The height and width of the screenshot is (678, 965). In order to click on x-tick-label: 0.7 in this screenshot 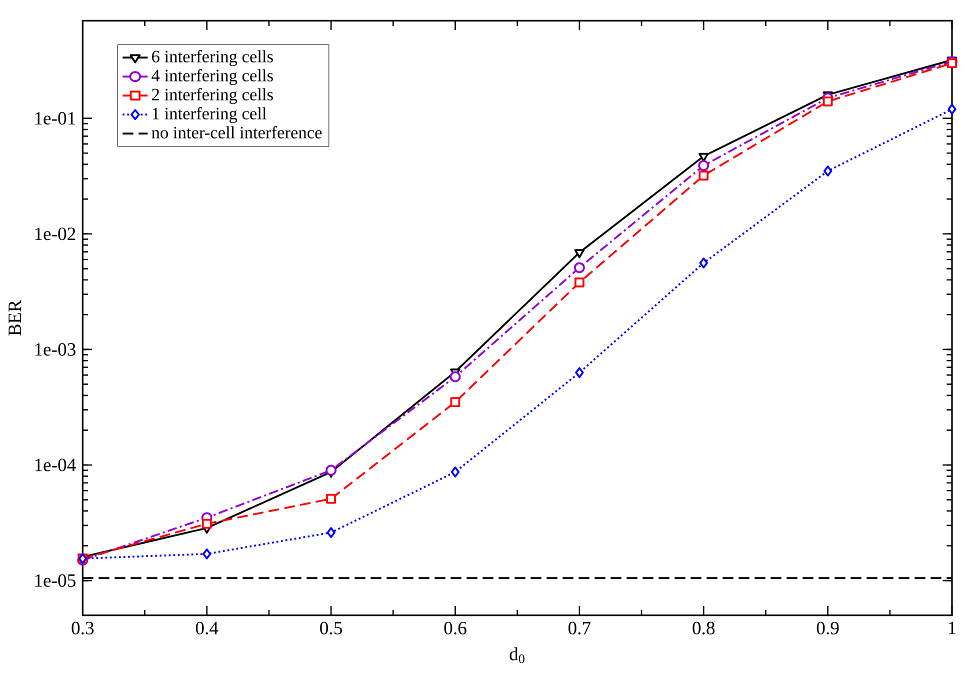, I will do `click(579, 628)`.